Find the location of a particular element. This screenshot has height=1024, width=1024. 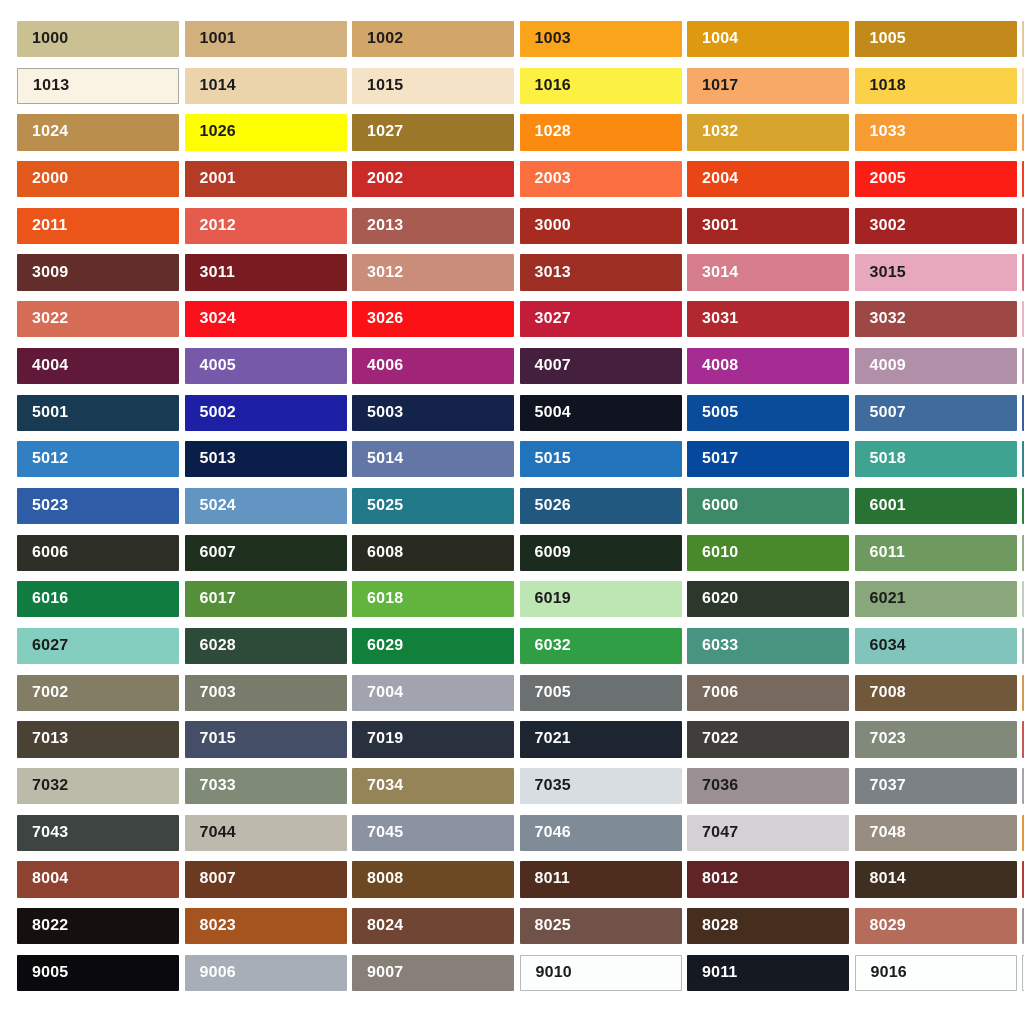

color-swatch-8011: 8011 is located at coordinates (600, 879).